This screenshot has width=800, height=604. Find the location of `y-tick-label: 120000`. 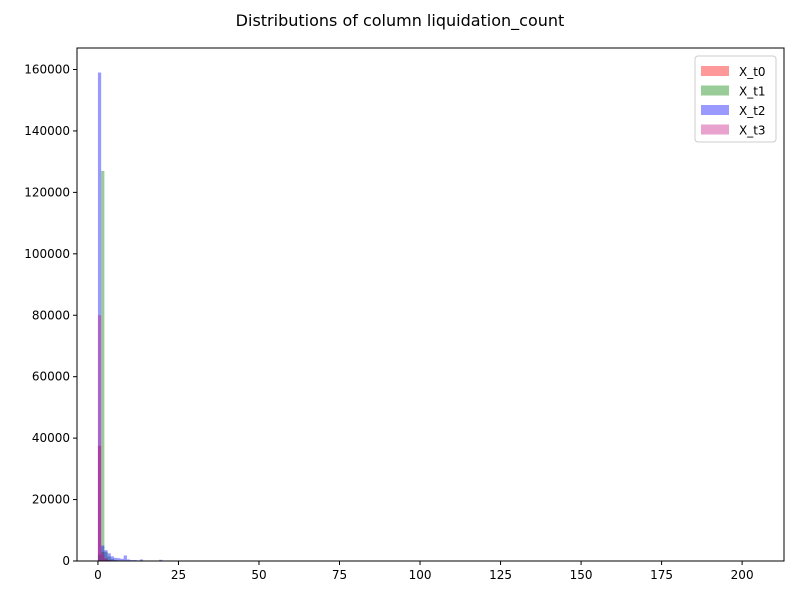

y-tick-label: 120000 is located at coordinates (47, 192).